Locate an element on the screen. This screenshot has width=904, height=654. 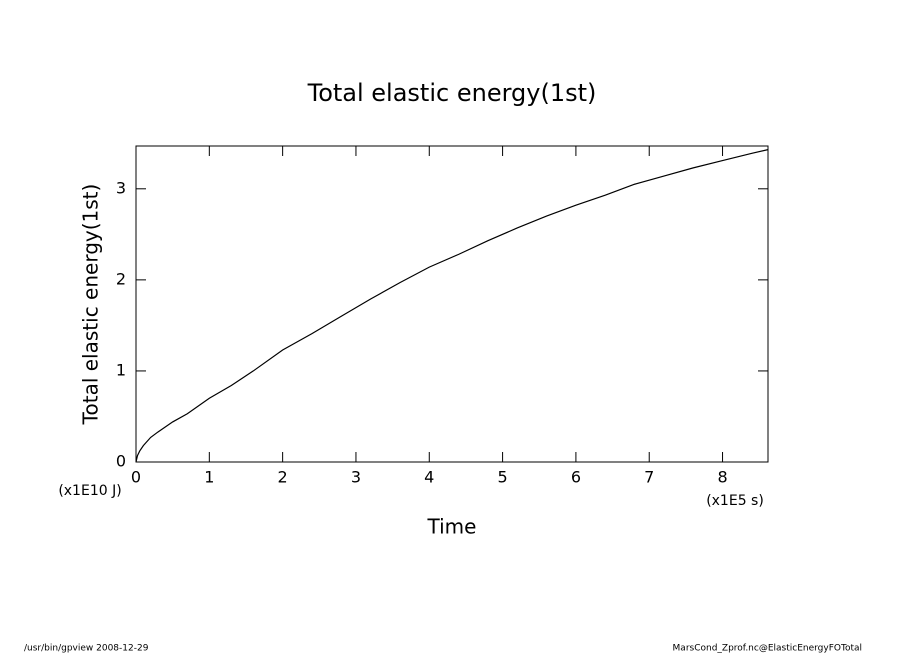
x-tick-label: 0 is located at coordinates (136, 477).